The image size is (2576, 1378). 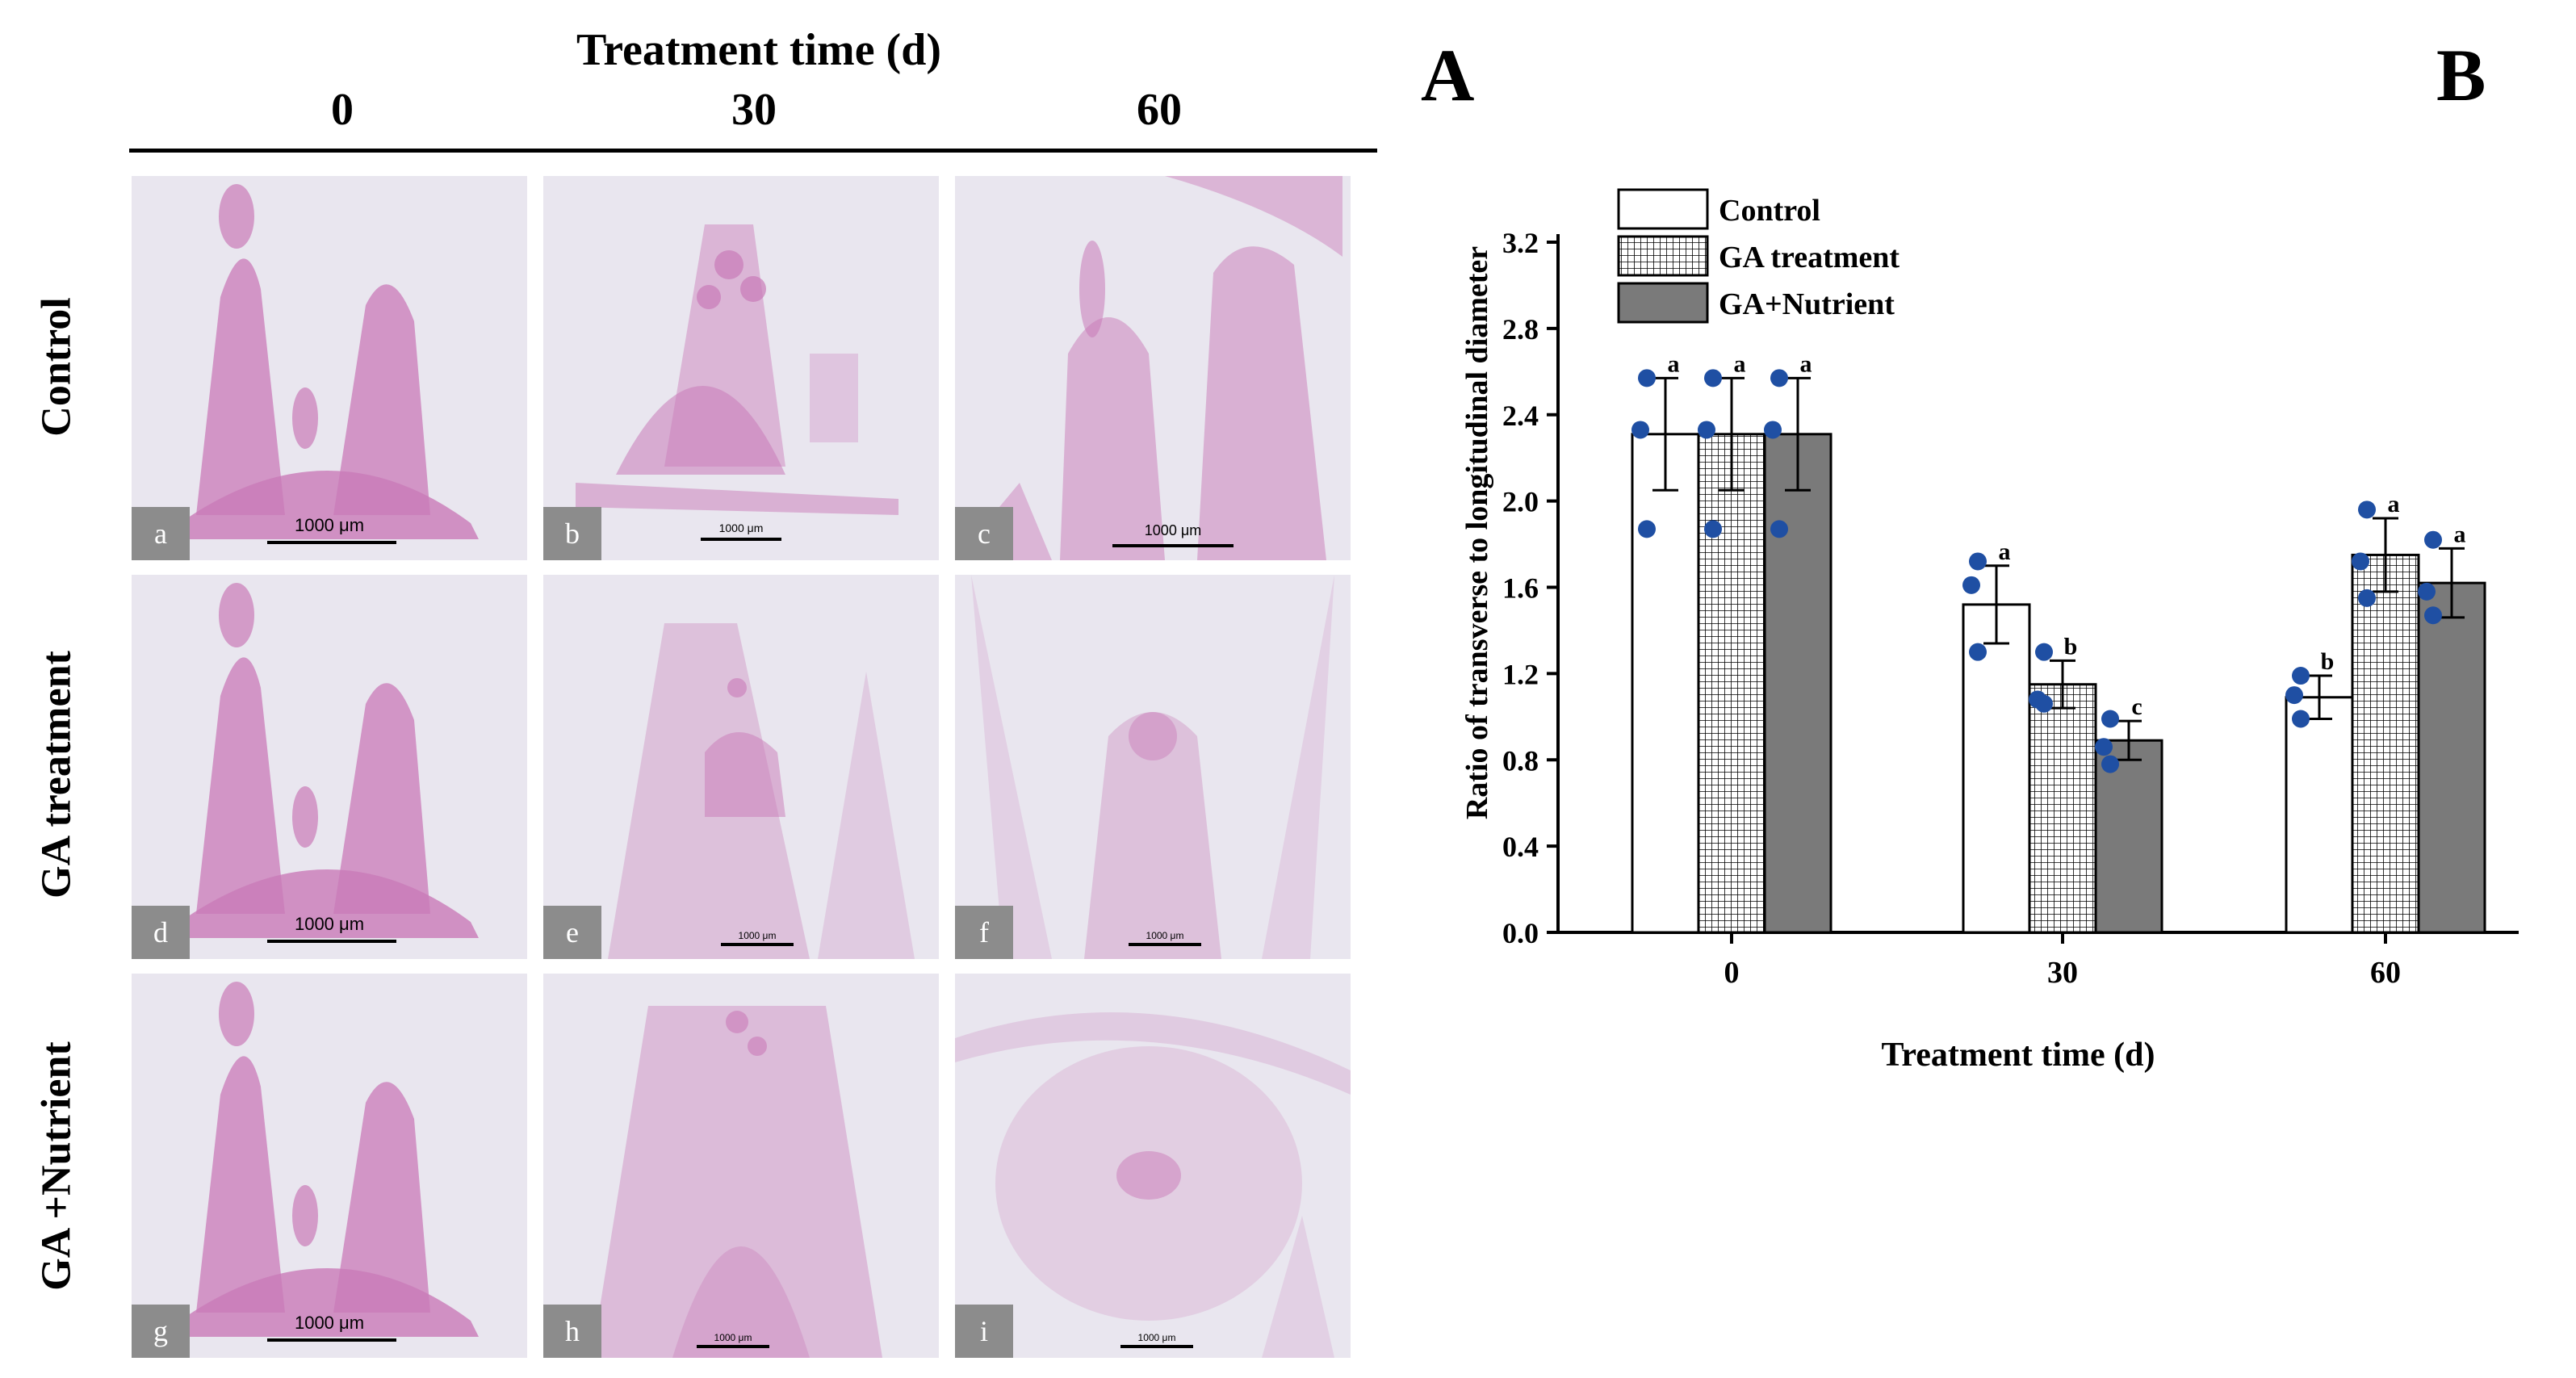 I want to click on column-label-0: 0, so click(x=342, y=110).